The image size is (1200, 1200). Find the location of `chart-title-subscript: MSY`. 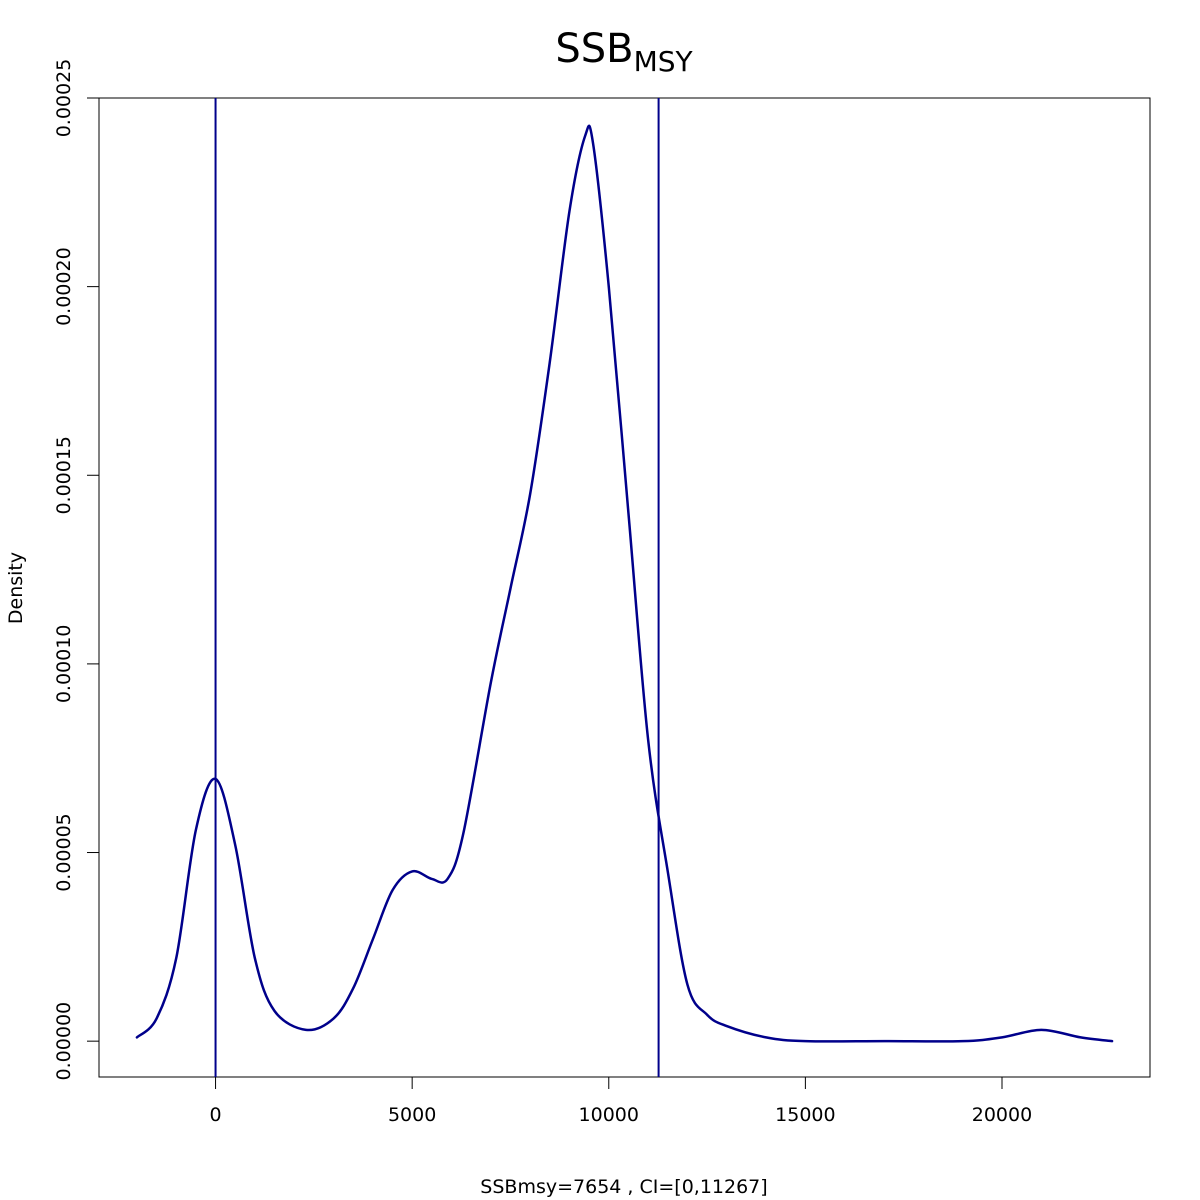

chart-title-subscript: MSY is located at coordinates (664, 61).